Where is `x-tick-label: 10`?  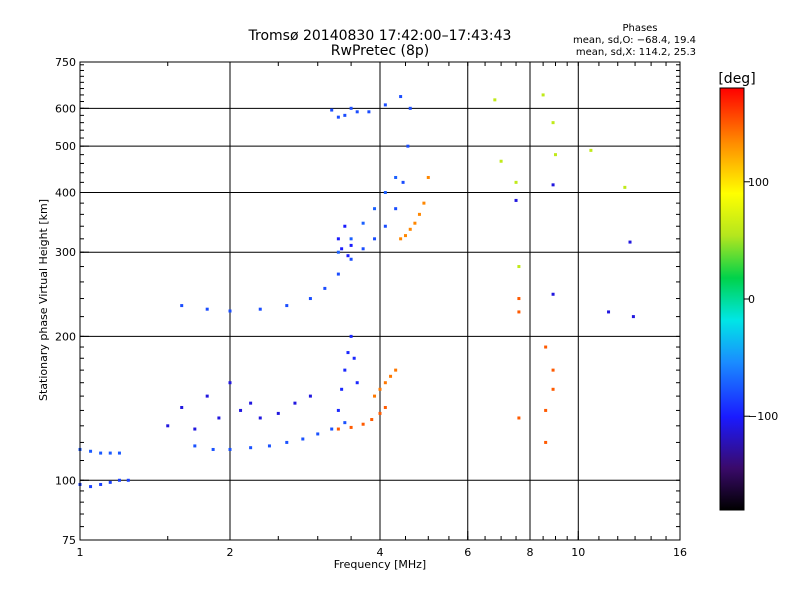 x-tick-label: 10 is located at coordinates (578, 552).